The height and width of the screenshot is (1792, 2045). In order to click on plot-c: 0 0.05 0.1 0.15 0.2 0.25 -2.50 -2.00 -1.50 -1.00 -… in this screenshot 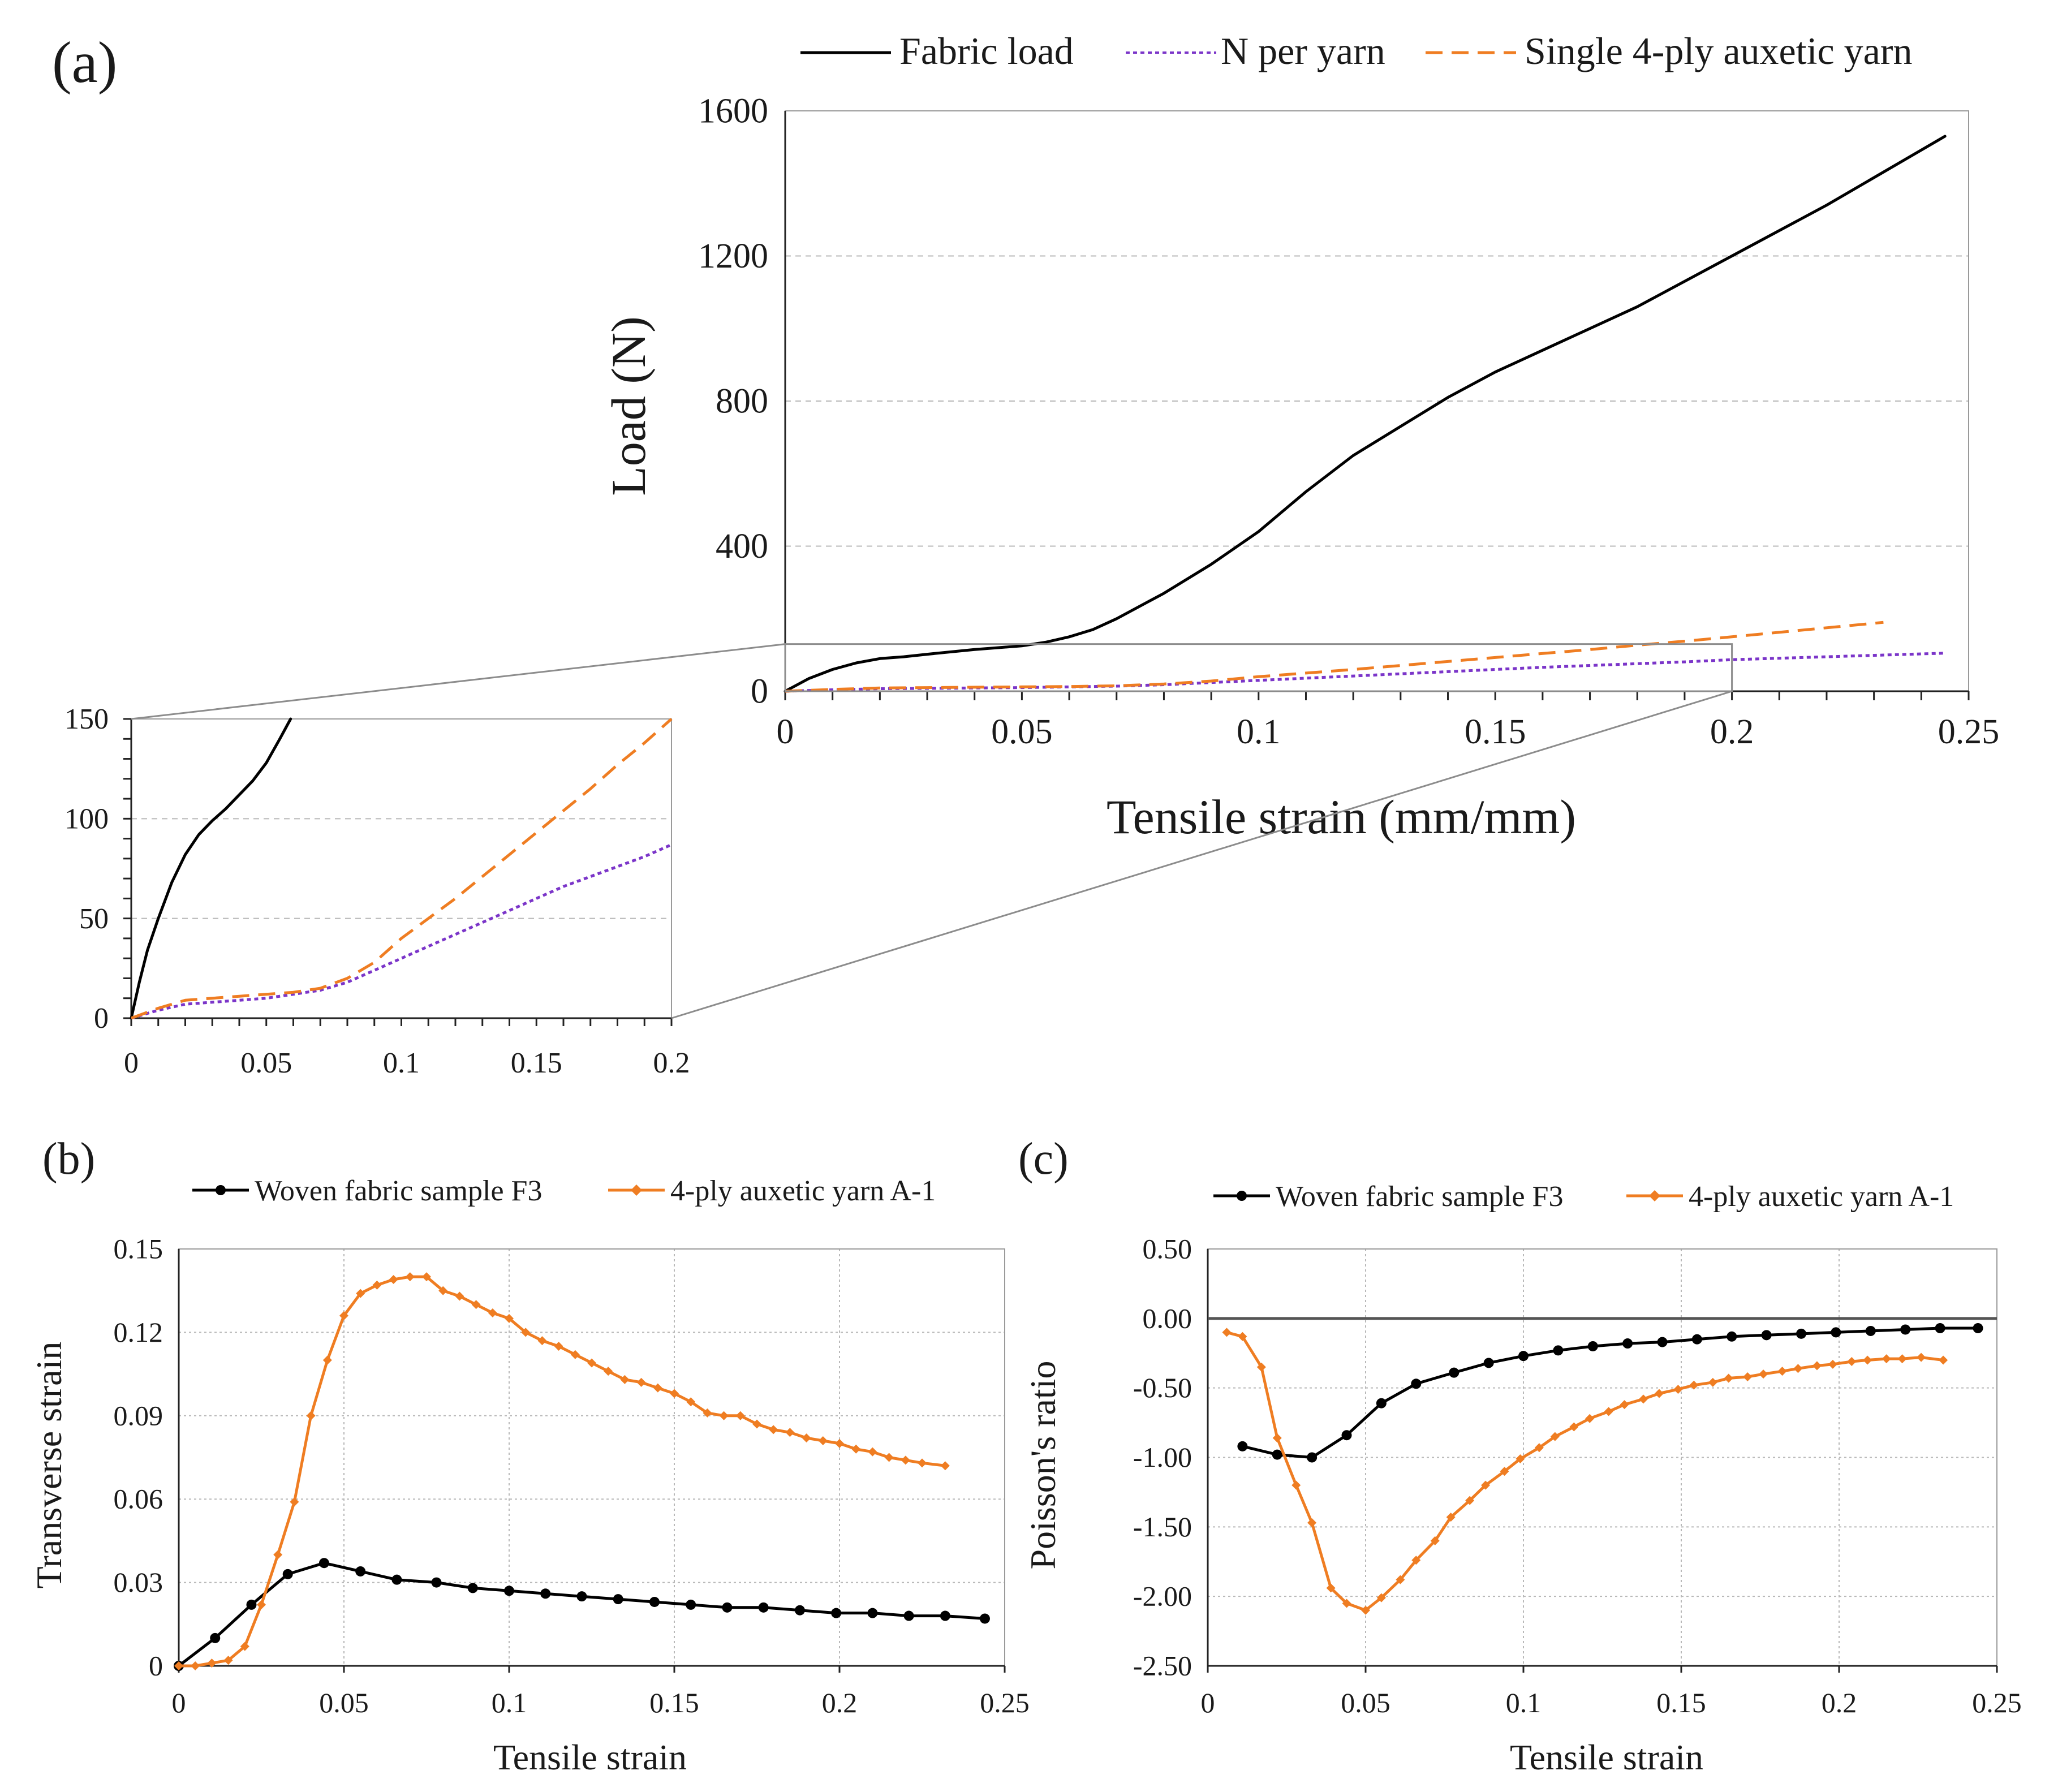, I will do `click(1578, 1476)`.